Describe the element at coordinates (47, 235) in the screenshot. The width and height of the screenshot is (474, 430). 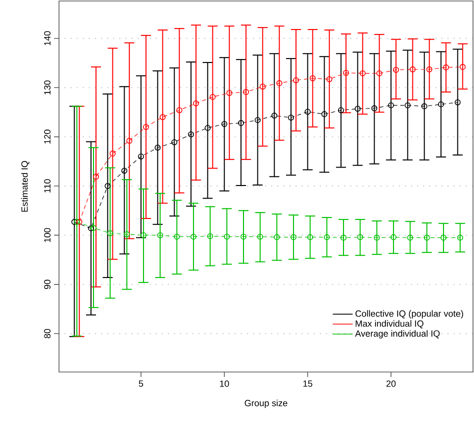
I see `y-tick-label: 100` at that location.